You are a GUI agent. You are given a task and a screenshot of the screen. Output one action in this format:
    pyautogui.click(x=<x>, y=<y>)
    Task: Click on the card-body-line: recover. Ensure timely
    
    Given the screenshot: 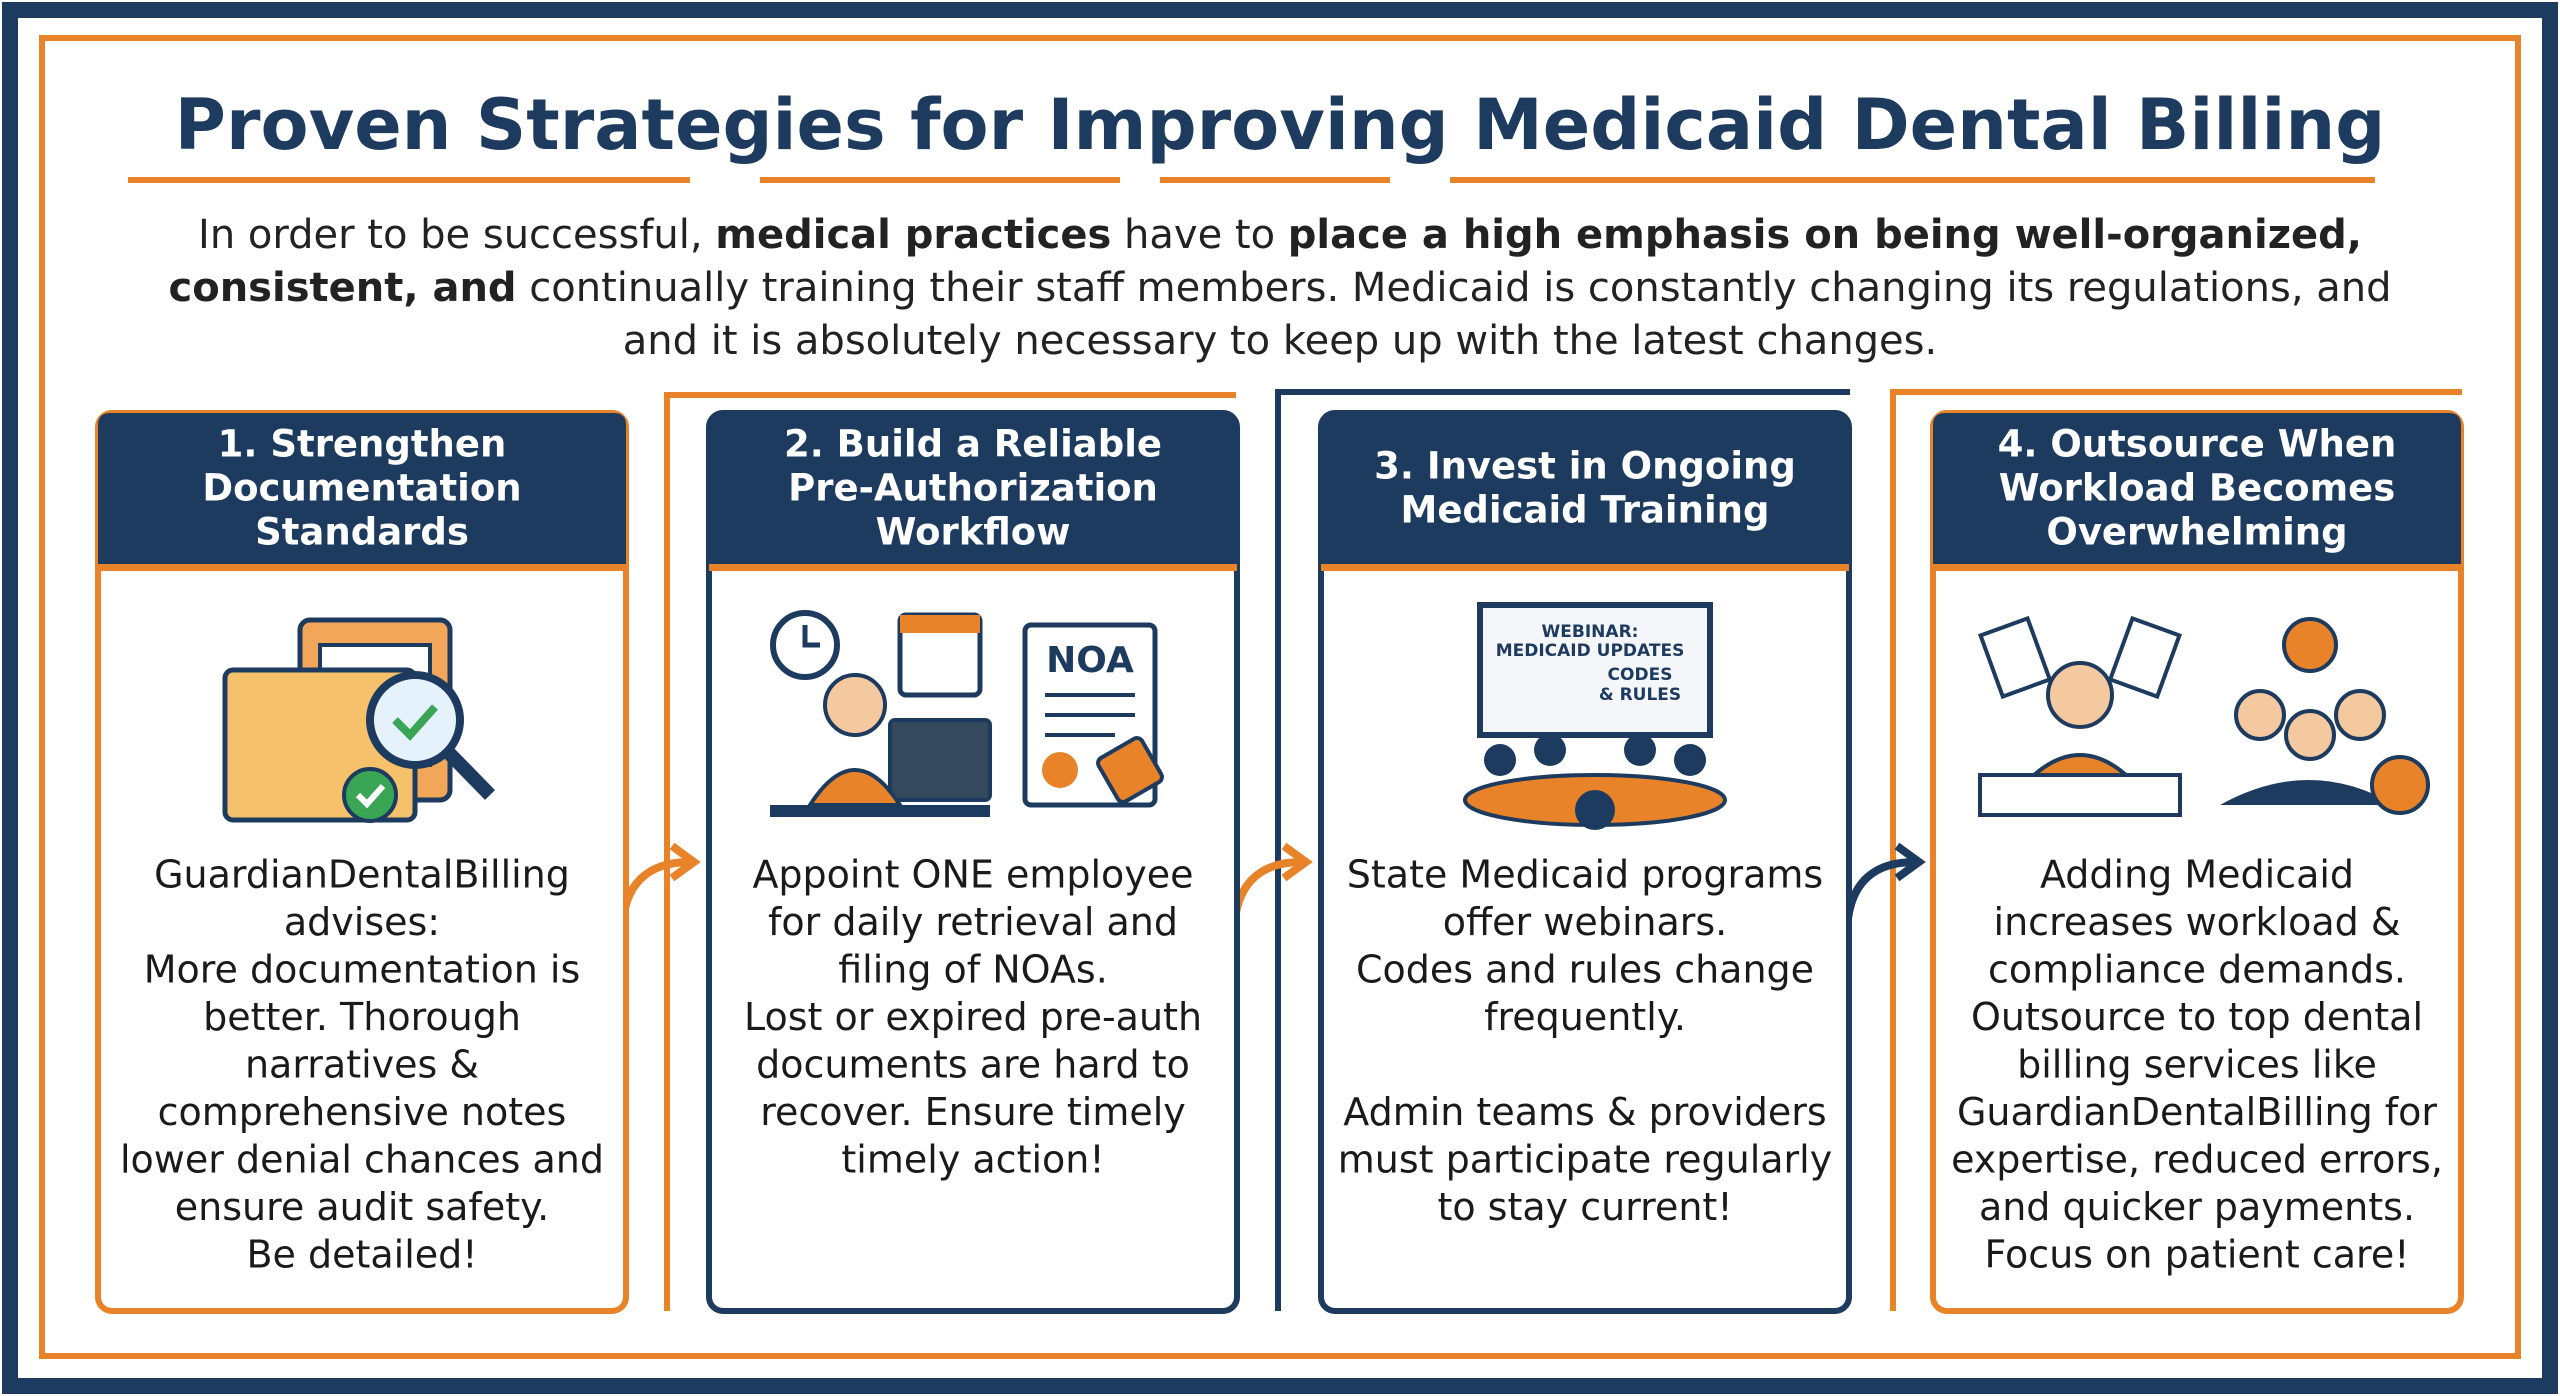 What is the action you would take?
    pyautogui.click(x=973, y=1112)
    